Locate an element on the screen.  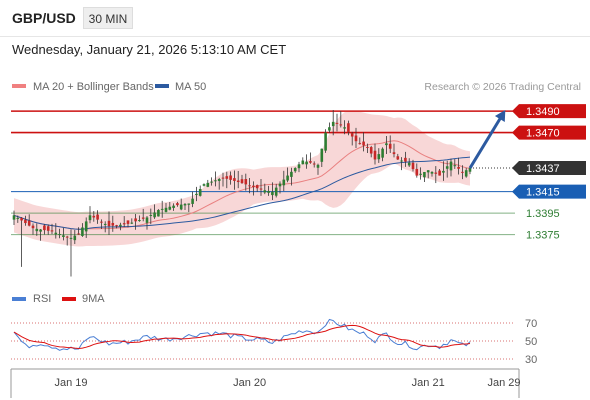
level-label-5: 1.3375 is located at coordinates (543, 236).